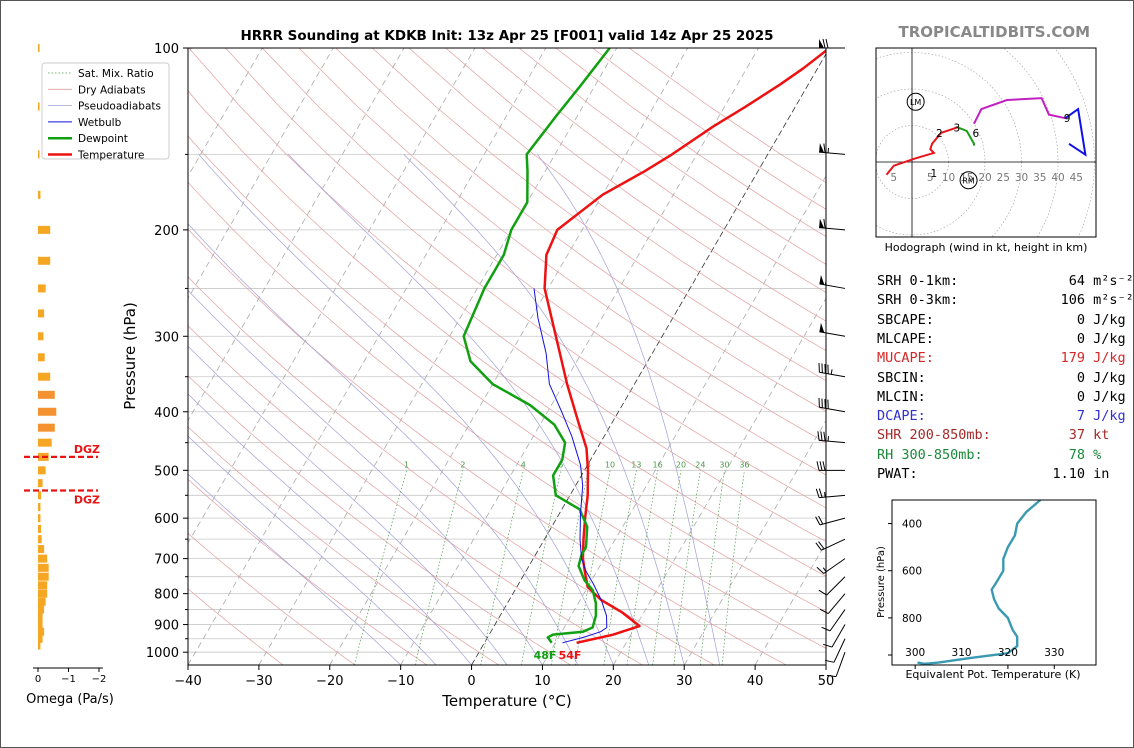 This screenshot has width=1134, height=748. I want to click on index-label: MUCAPE:, so click(905, 358).